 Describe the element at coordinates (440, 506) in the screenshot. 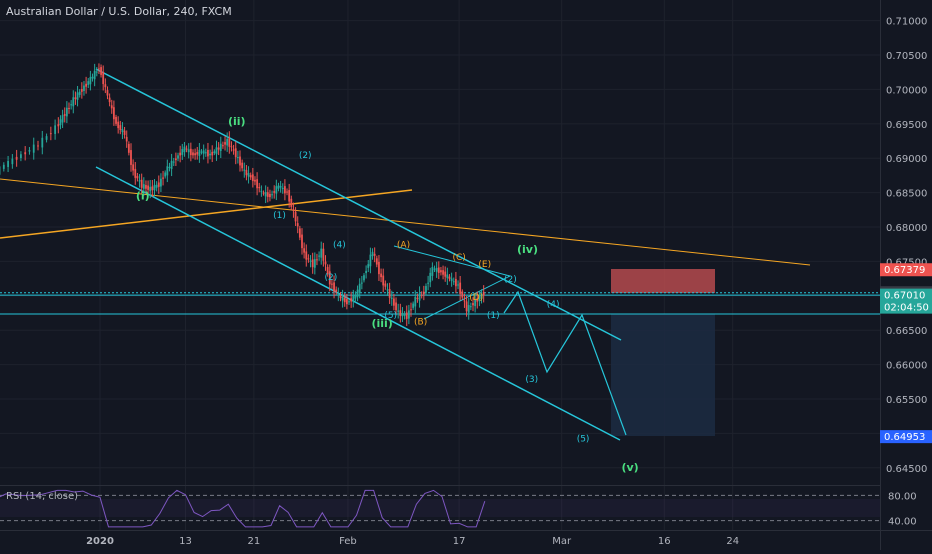

I see `rsi-pane` at that location.